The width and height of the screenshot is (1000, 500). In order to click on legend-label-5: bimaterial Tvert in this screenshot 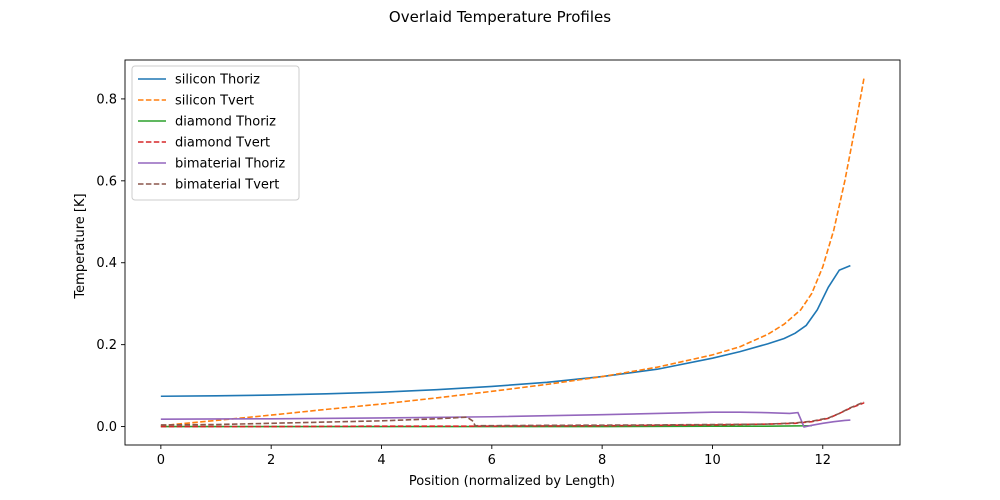, I will do `click(227, 185)`.